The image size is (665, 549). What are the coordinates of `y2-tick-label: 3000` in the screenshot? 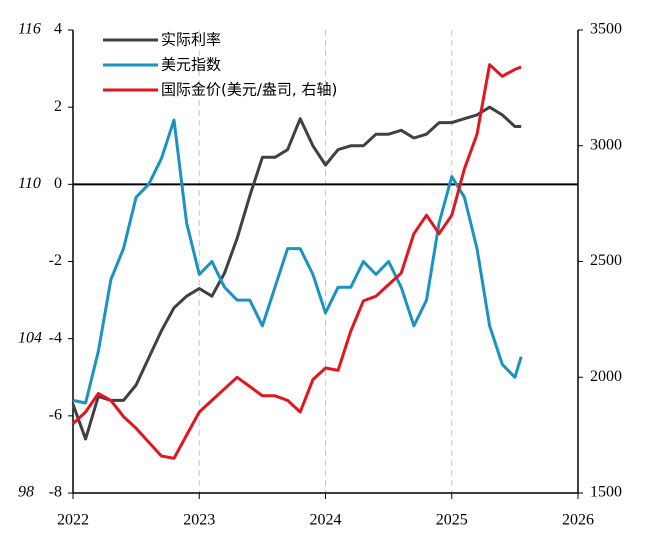 It's located at (606, 144).